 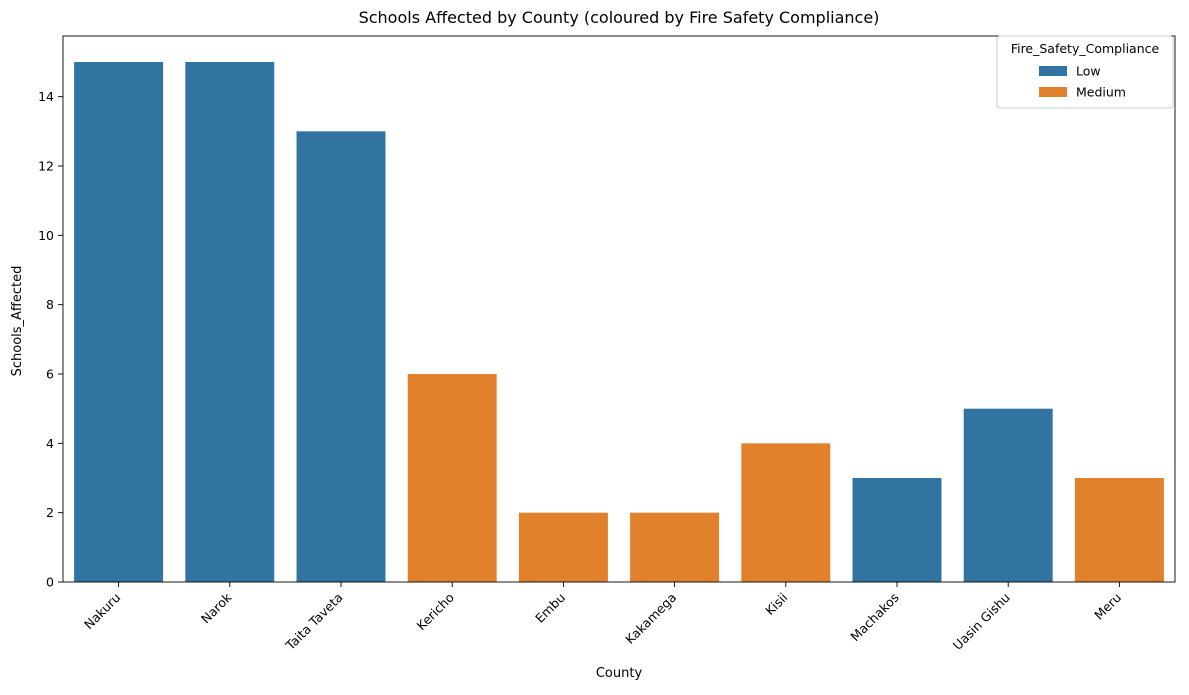 I want to click on bar-taita-taveta, so click(x=341, y=356).